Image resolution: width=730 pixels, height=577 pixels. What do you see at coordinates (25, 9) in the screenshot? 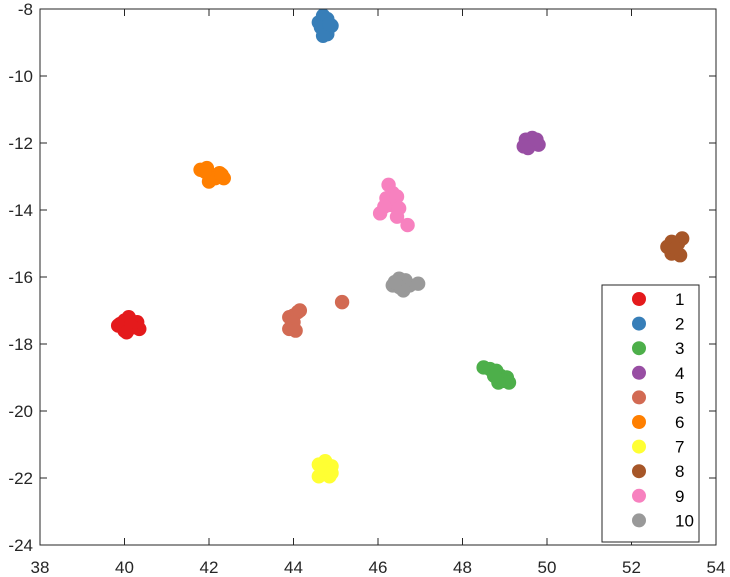
I see `y-tick-label: -8` at bounding box center [25, 9].